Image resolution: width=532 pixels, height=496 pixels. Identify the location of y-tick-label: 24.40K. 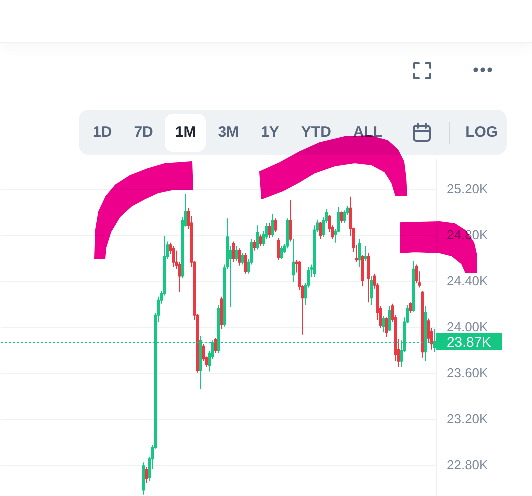
(468, 280).